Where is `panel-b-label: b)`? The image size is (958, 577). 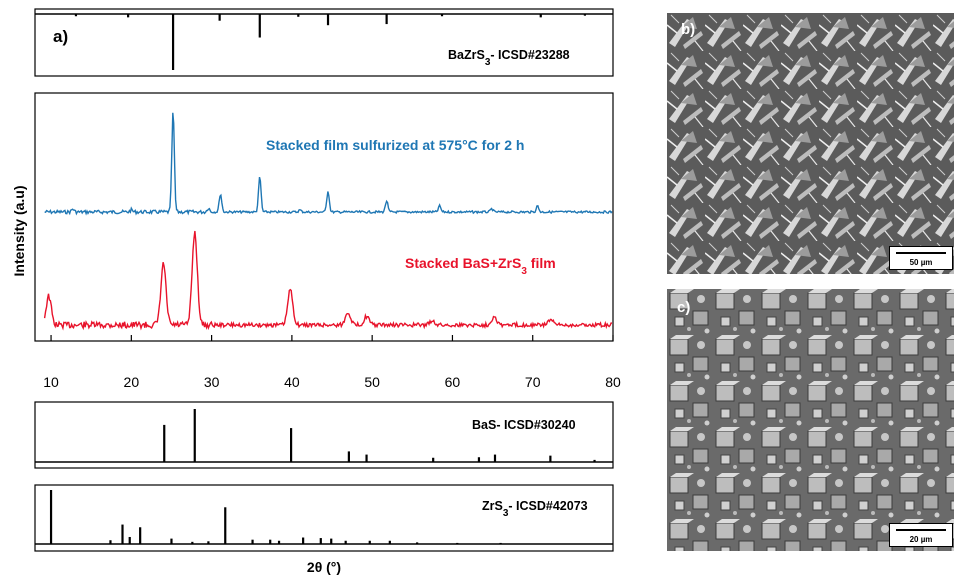
panel-b-label: b) is located at coordinates (688, 29).